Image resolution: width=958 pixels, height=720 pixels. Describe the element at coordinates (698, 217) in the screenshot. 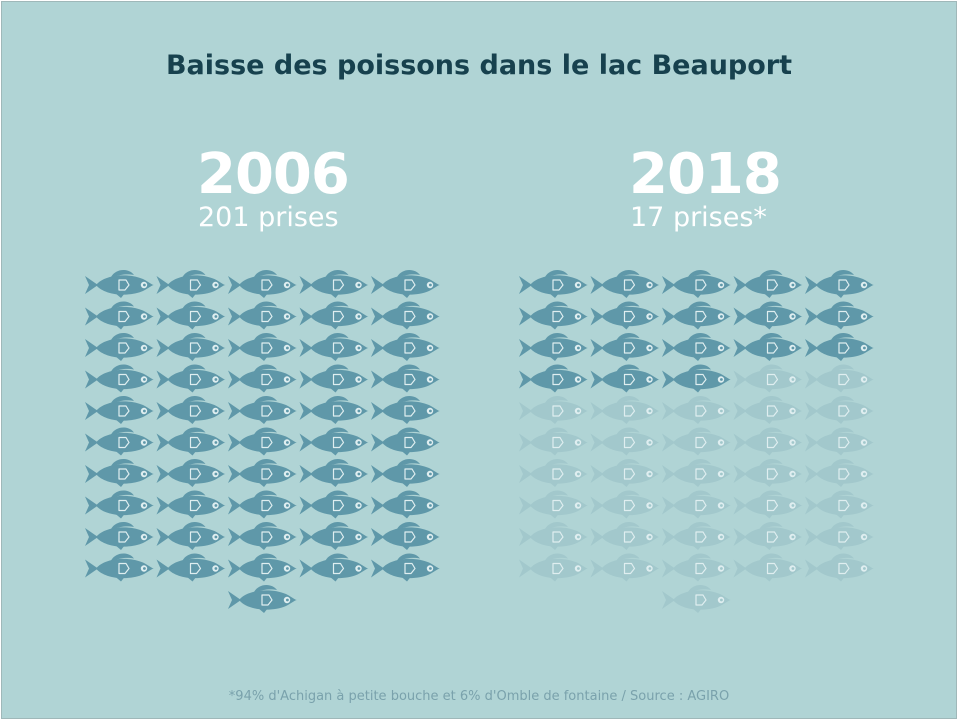

I see `catches-2018-label: 17 prises*` at that location.